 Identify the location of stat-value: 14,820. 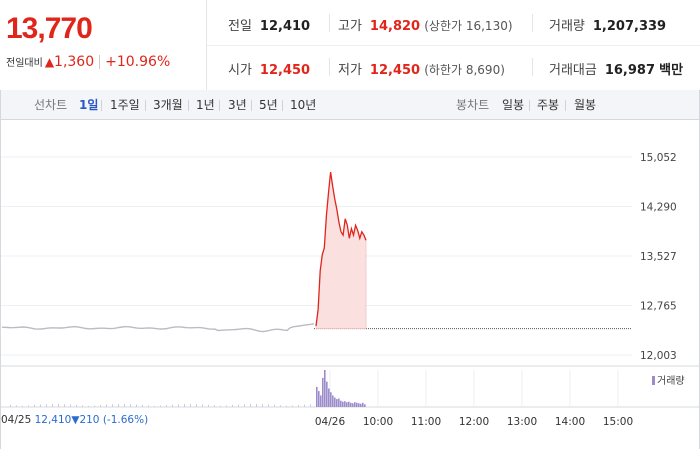
(395, 26).